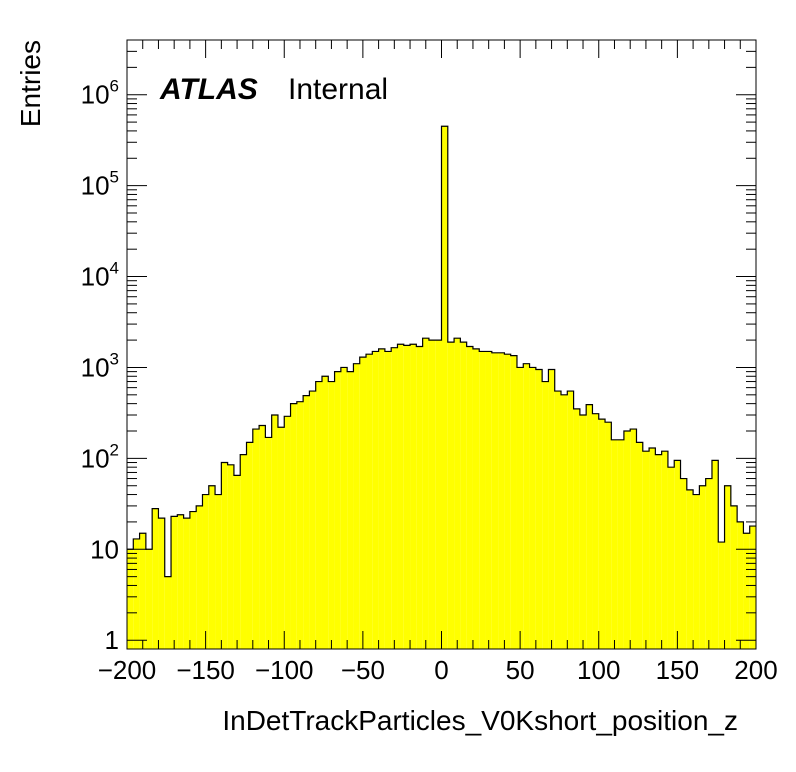 The height and width of the screenshot is (772, 796). Describe the element at coordinates (100, 184) in the screenshot. I see `y-tick-label: 10⁵` at that location.